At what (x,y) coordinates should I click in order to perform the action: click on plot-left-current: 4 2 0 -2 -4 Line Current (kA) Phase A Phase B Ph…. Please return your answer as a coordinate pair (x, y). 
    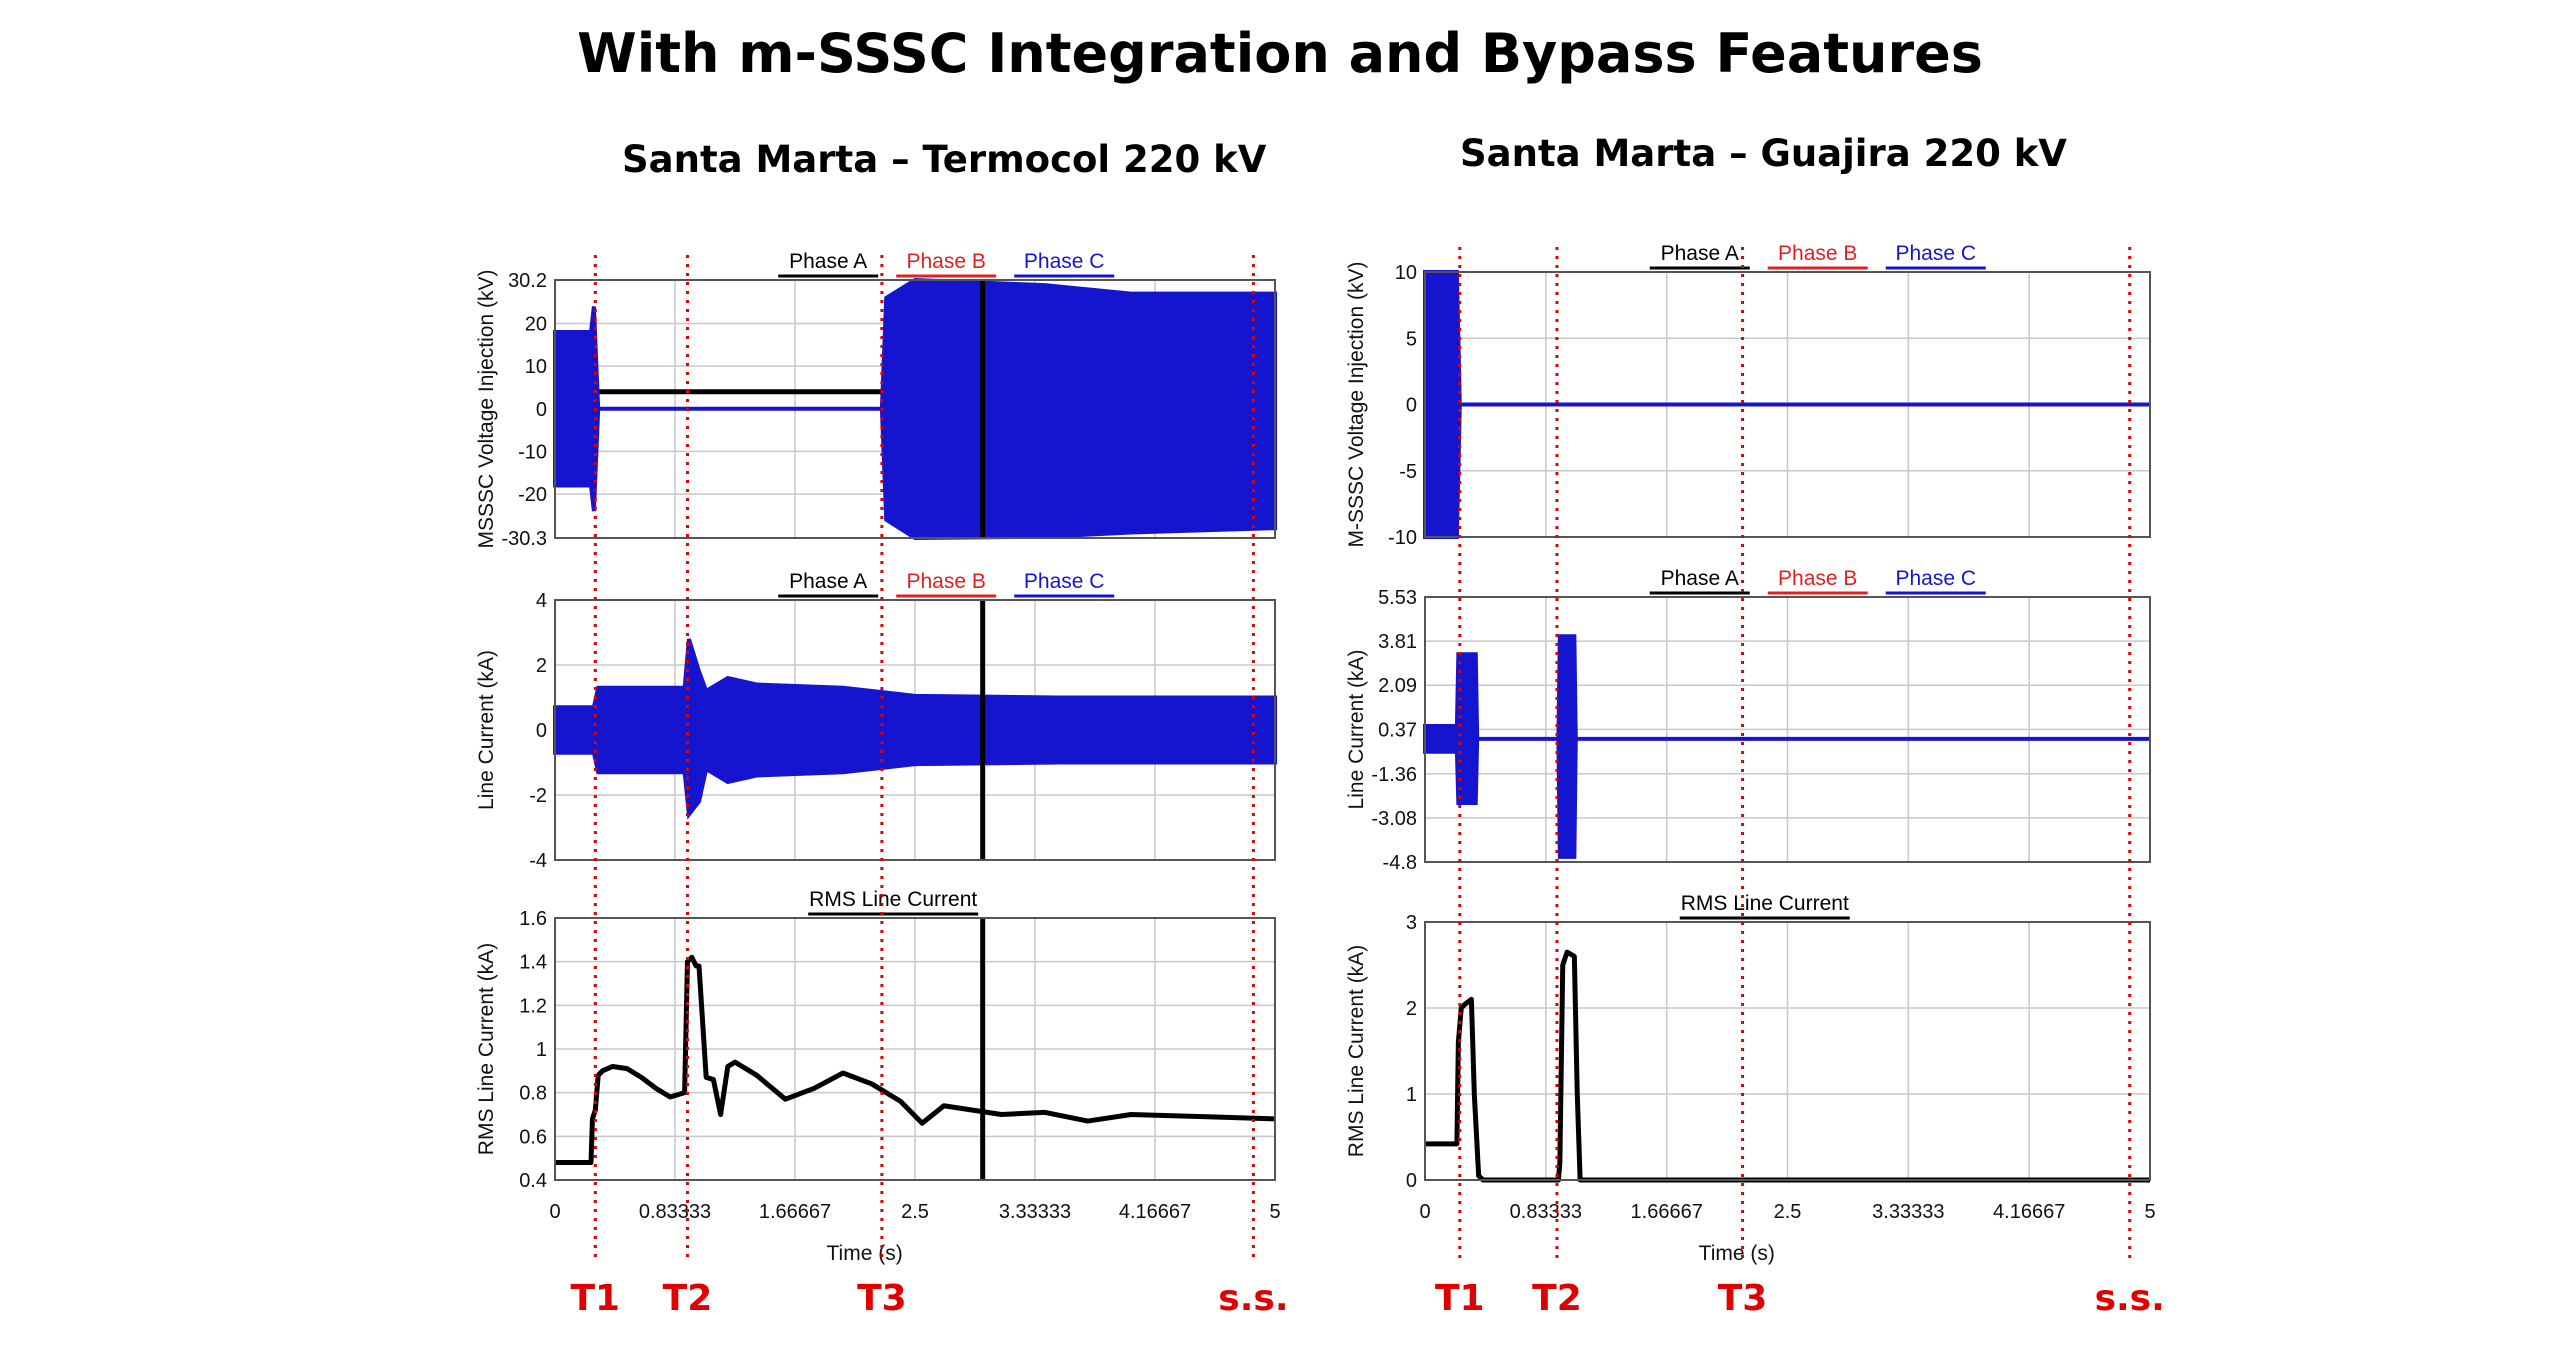
    Looking at the image, I should click on (876, 721).